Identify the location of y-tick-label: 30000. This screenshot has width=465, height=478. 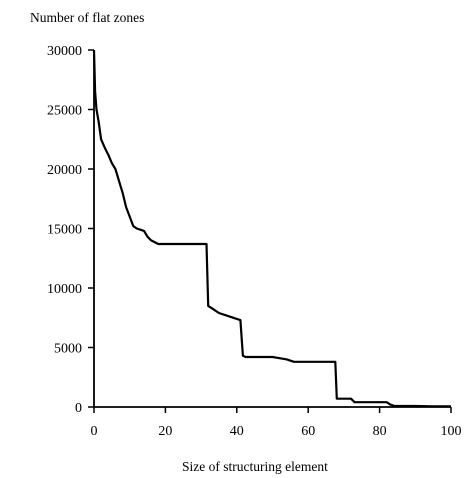
(64, 51).